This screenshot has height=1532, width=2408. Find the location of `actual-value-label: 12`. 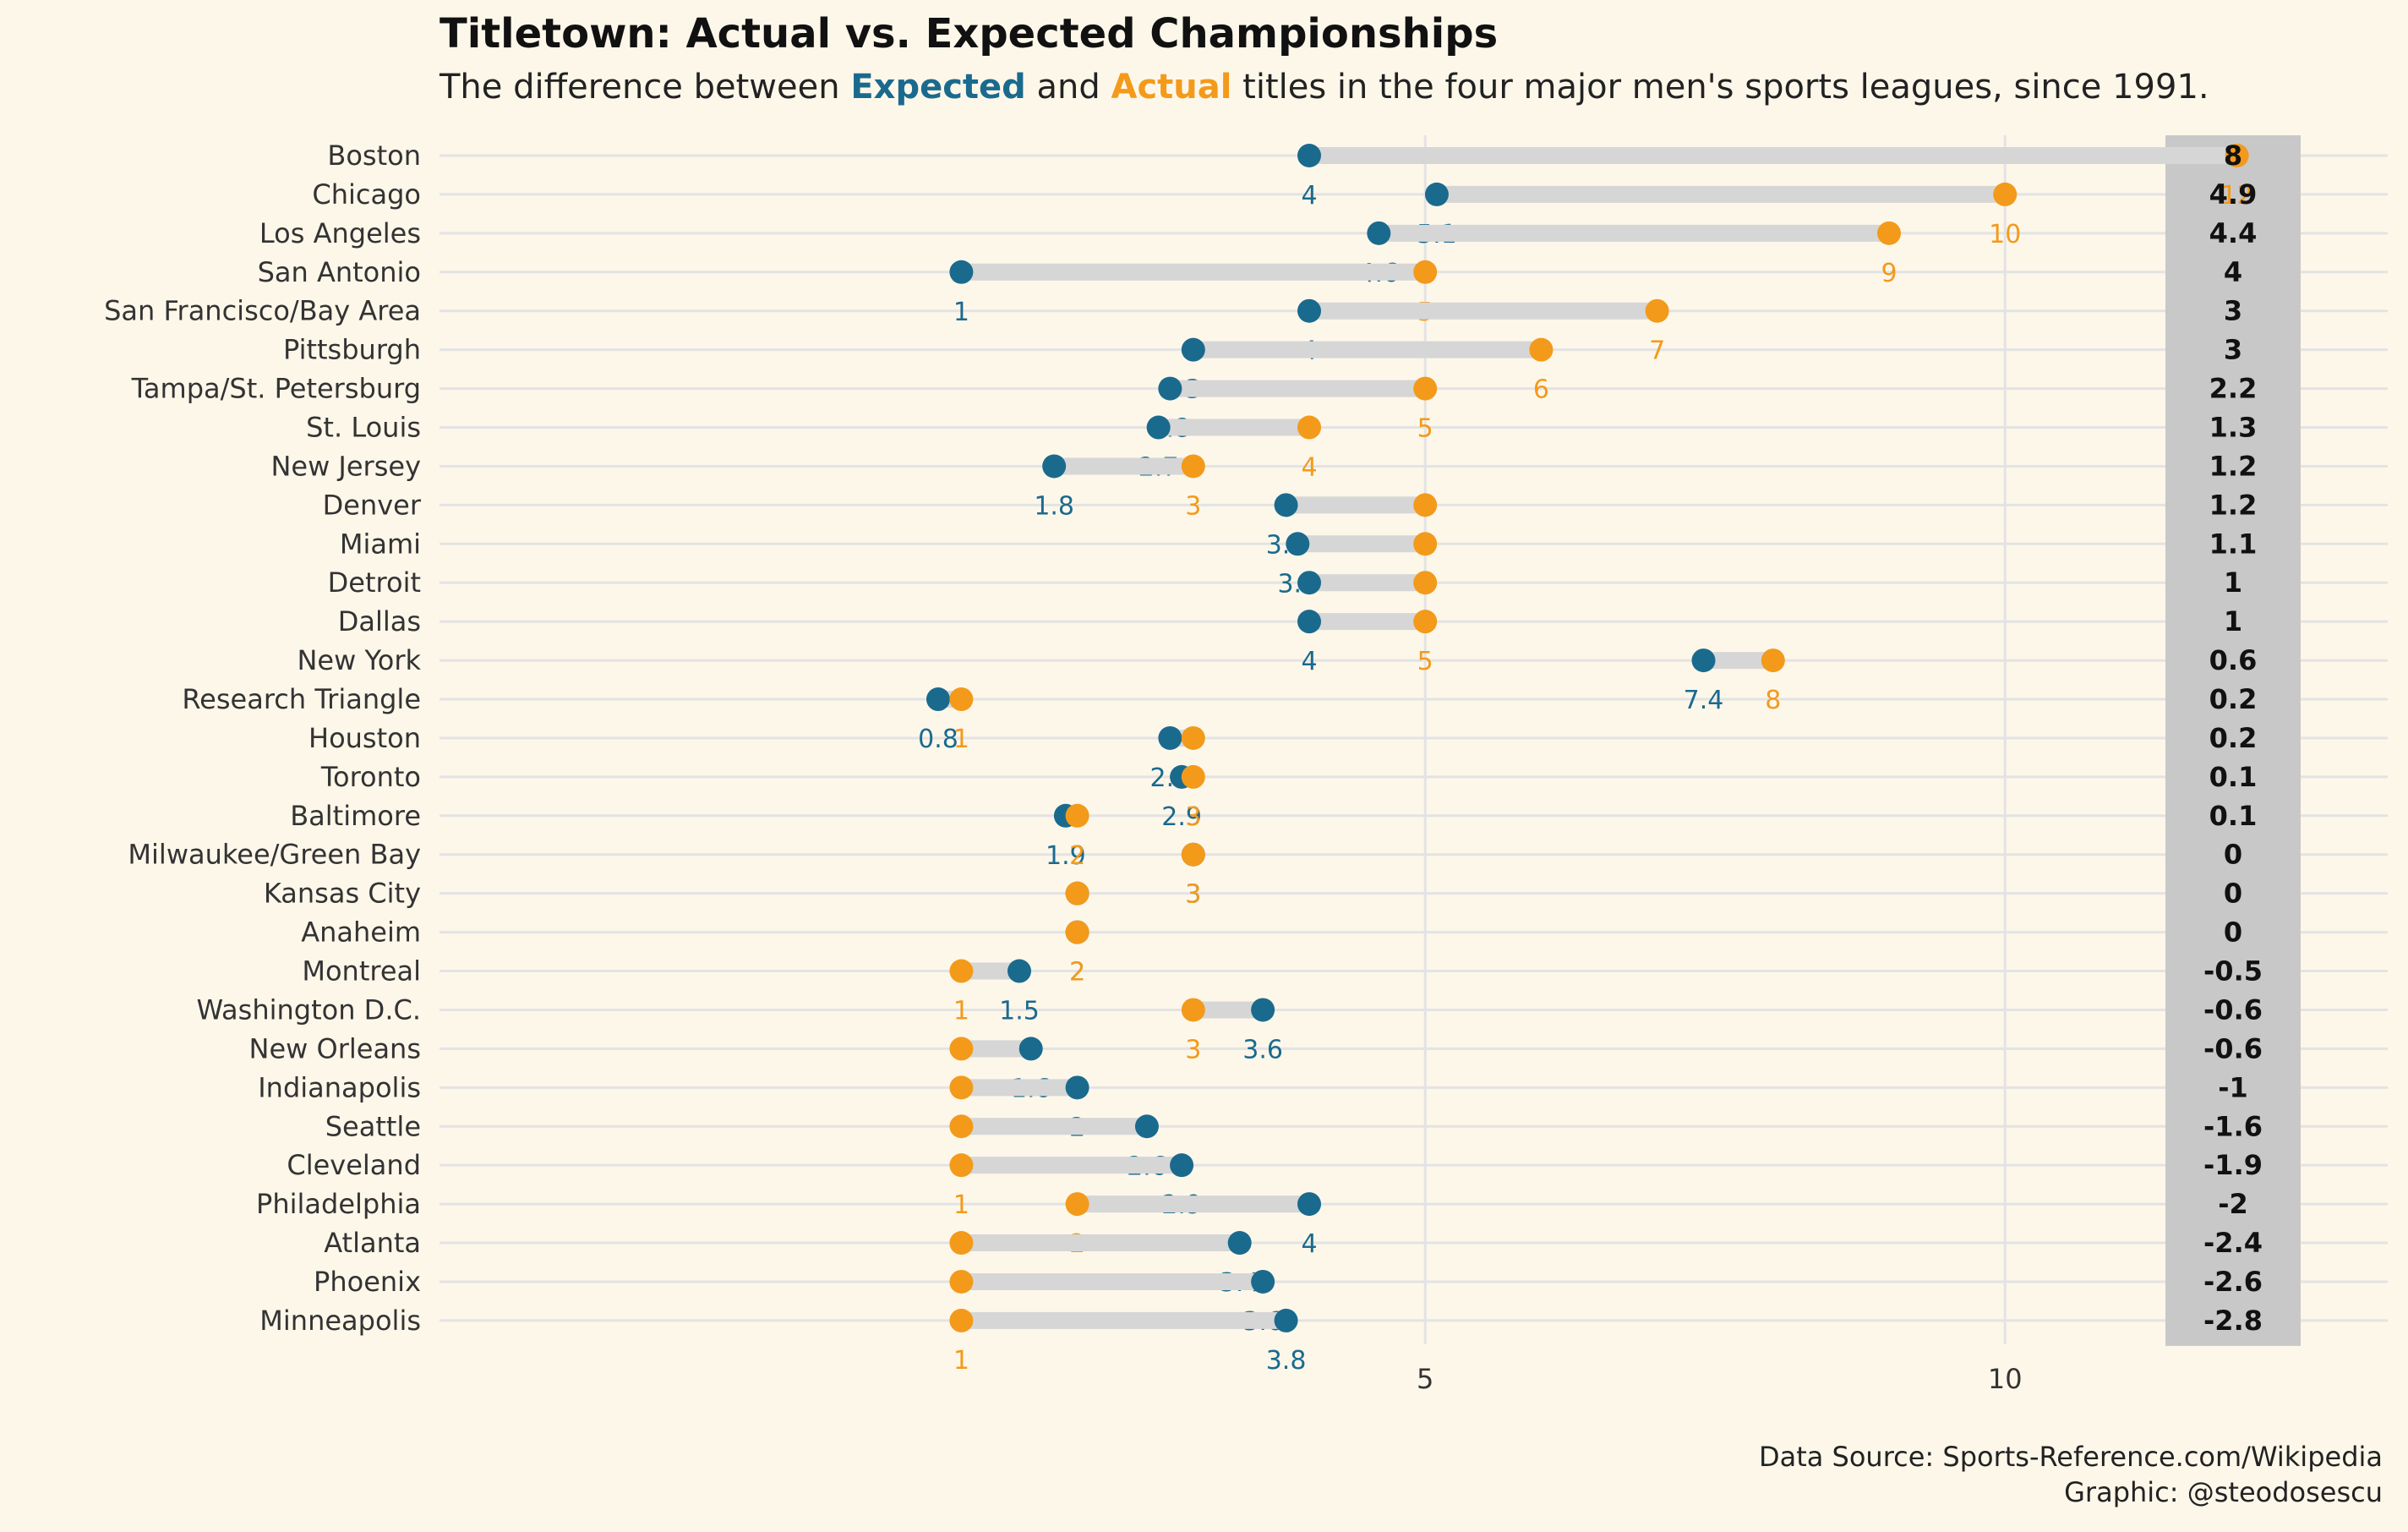

actual-value-label: 12 is located at coordinates (2237, 196).